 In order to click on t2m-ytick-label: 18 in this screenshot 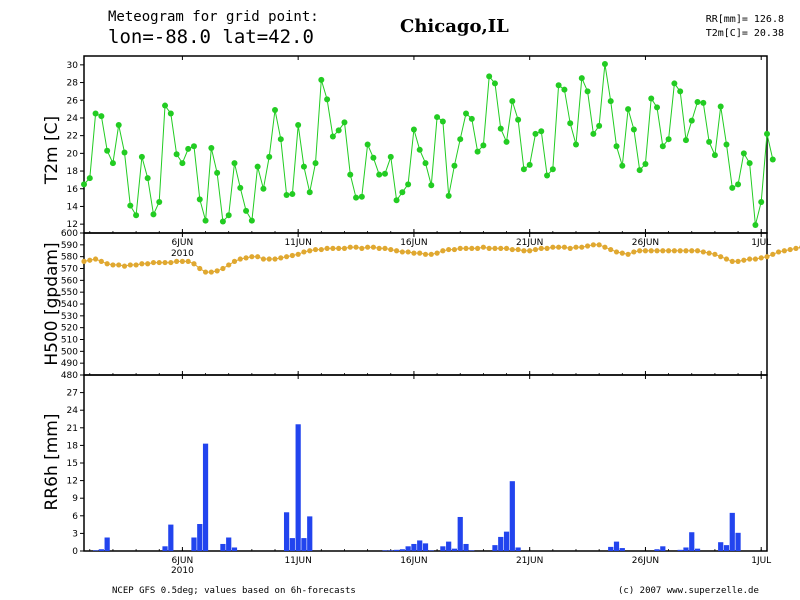, I will do `click(73, 172)`.